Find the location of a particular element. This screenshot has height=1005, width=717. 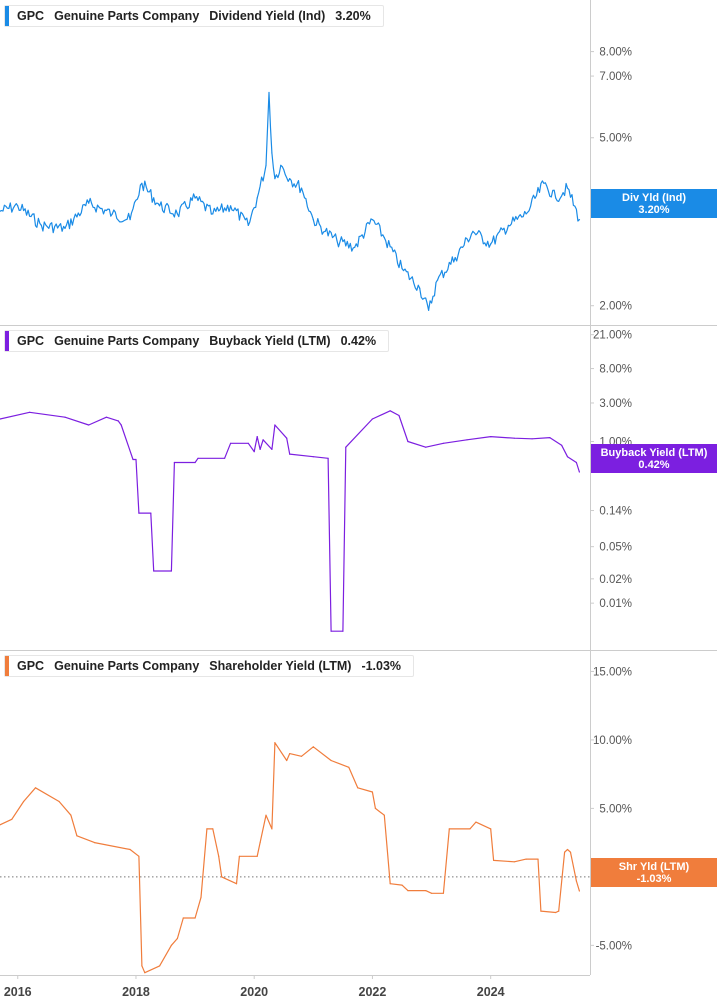

flag-label: Div Yld (Ind) is located at coordinates (654, 197).